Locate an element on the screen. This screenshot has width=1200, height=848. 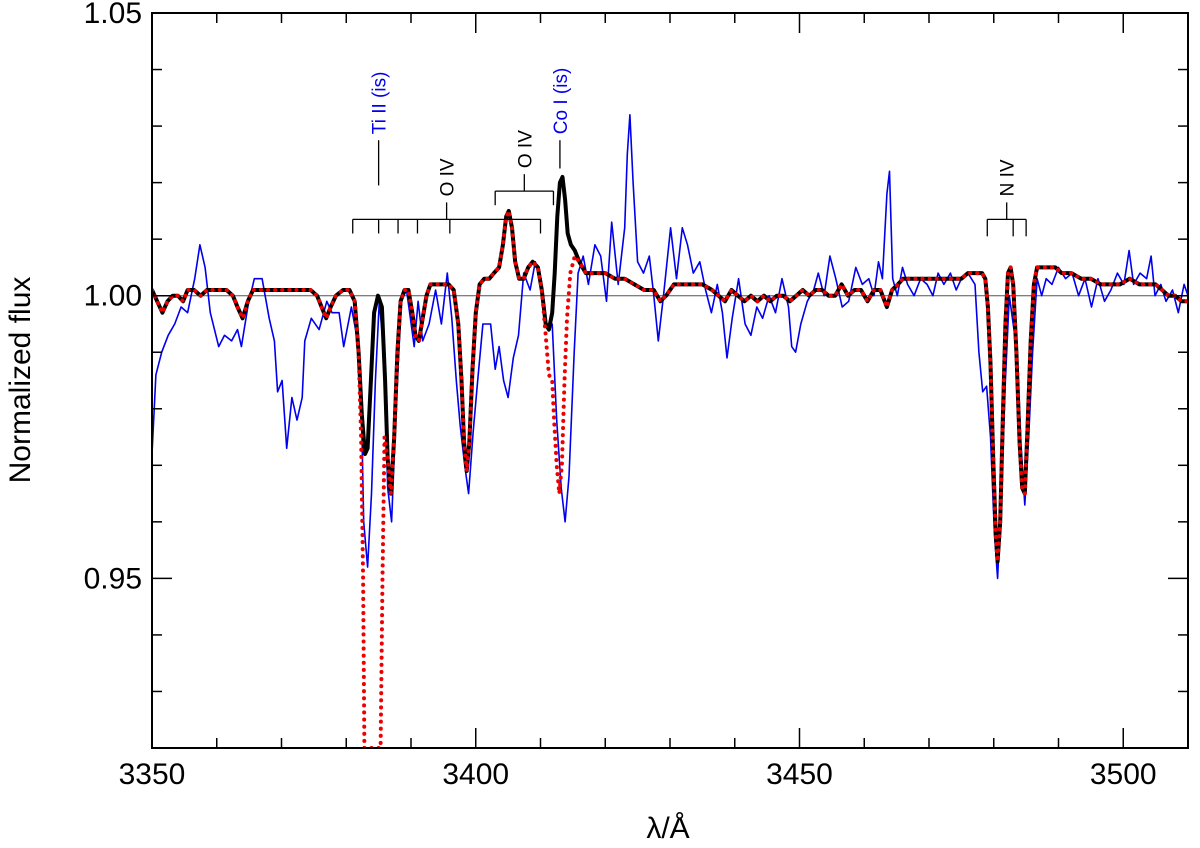
line-id-marker: Ti II (is) is located at coordinates (380, 129).